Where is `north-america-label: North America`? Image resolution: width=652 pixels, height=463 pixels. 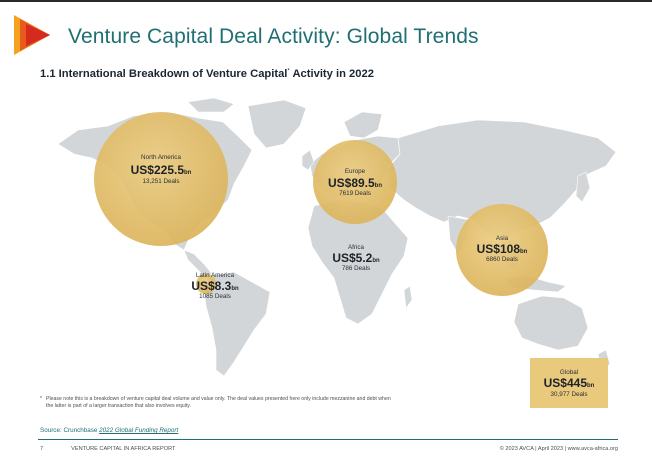
north-america-label: North America is located at coordinates (161, 157).